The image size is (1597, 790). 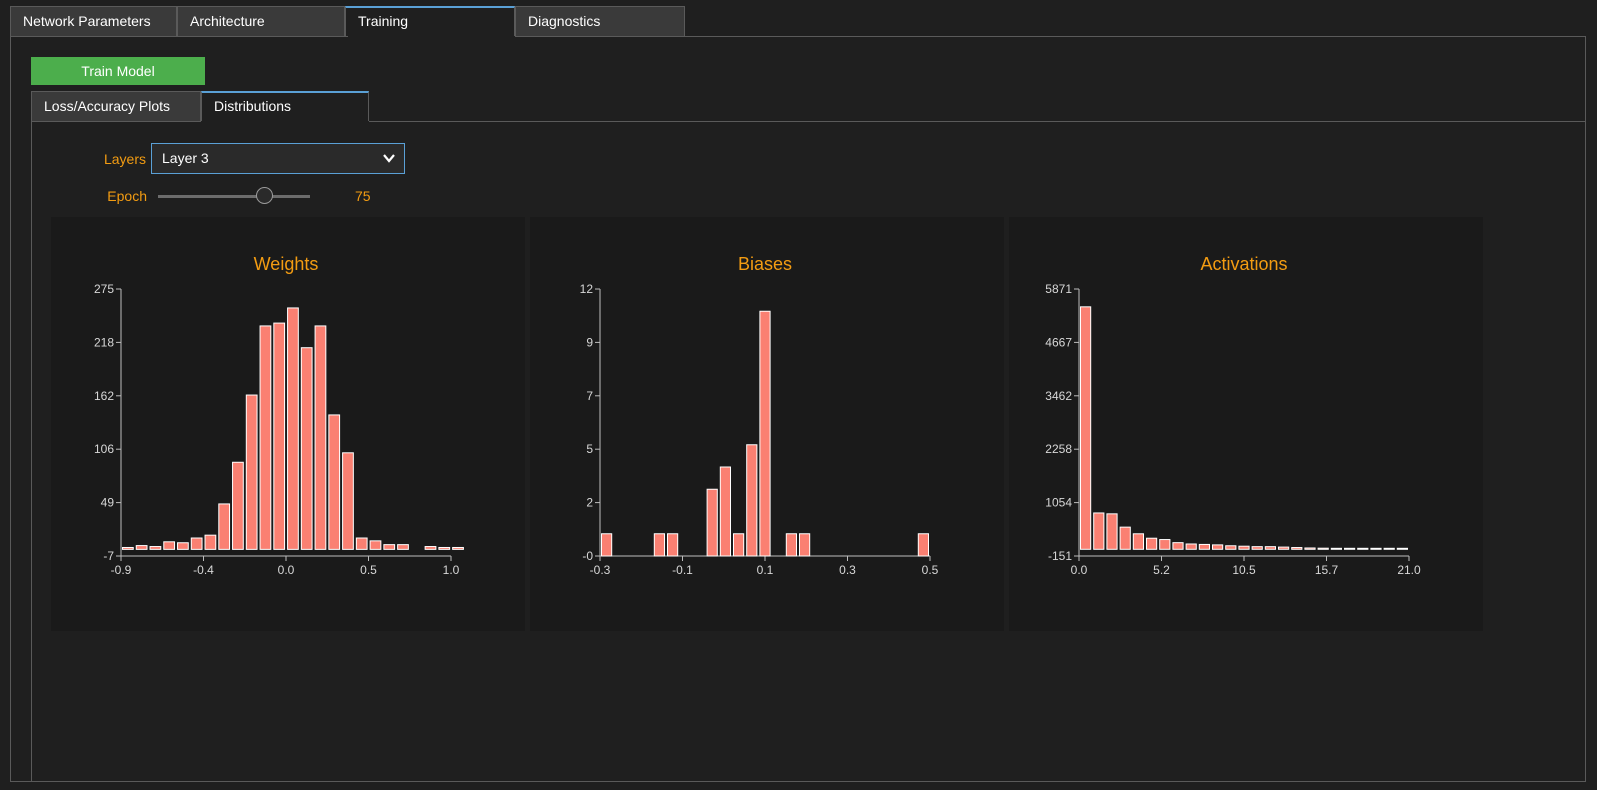 What do you see at coordinates (1161, 570) in the screenshot?
I see `x-tick-label: 5.2` at bounding box center [1161, 570].